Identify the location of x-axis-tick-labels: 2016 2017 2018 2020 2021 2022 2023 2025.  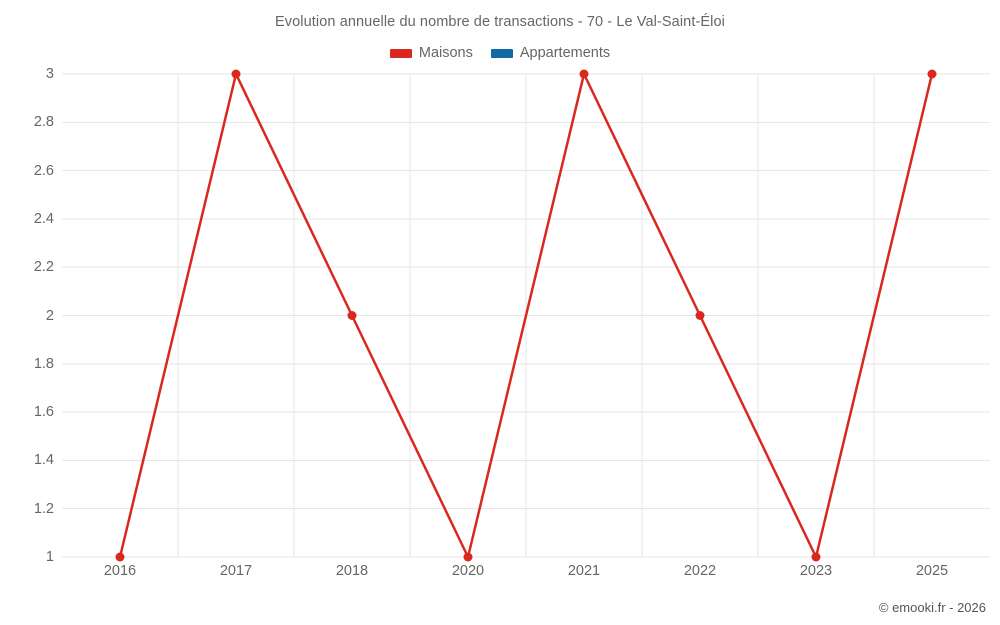
(526, 575).